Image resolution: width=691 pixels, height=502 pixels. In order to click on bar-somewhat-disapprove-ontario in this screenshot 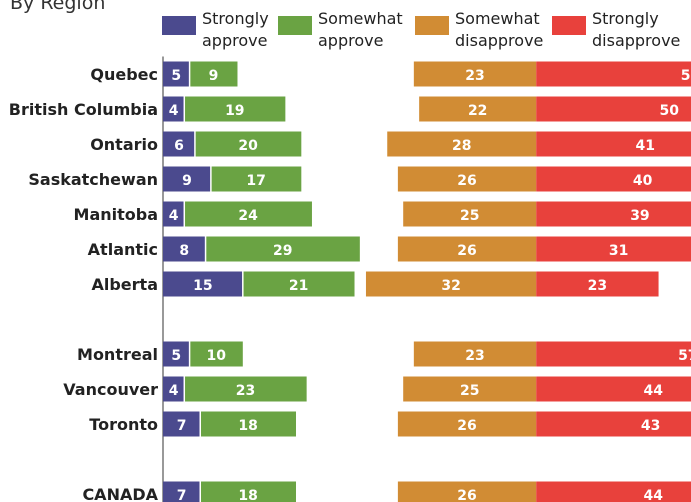, I will do `click(462, 144)`.